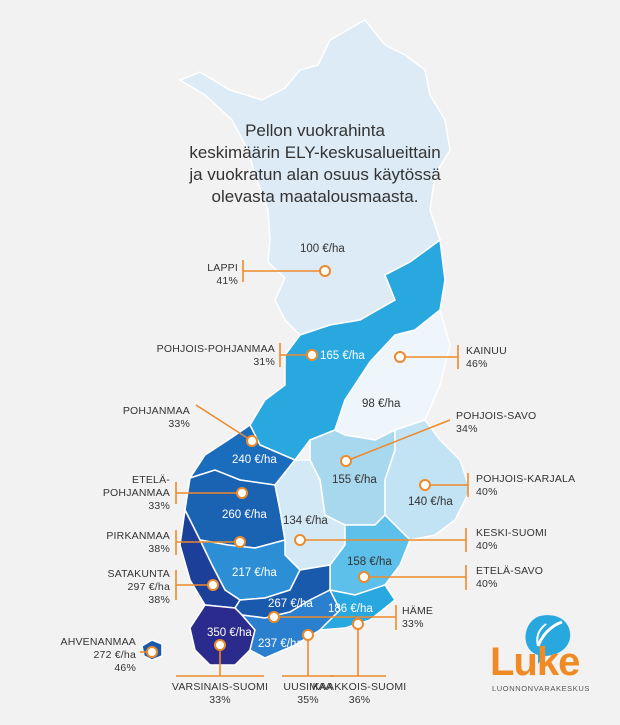 This screenshot has height=725, width=620. I want to click on leader-kaakkois-suomi, so click(358, 650).